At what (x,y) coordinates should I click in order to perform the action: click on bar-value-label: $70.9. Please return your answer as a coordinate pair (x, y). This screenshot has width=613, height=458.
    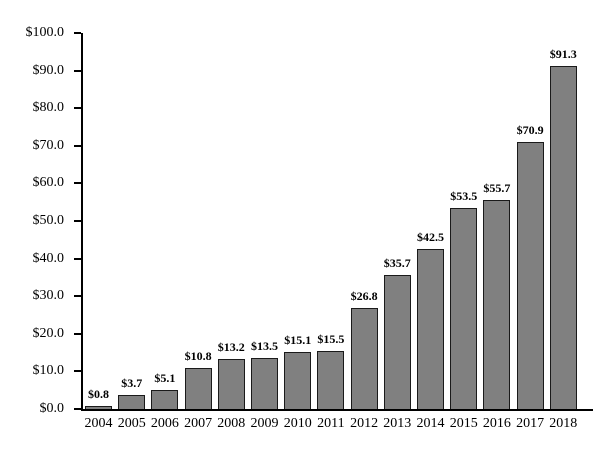
    Looking at the image, I should click on (530, 130).